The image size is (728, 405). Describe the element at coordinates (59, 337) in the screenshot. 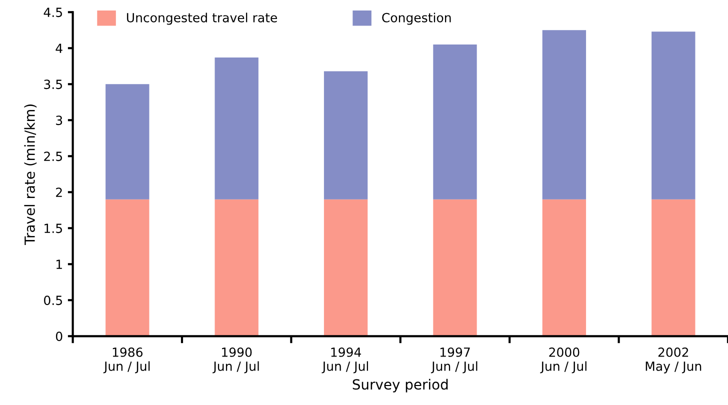

I see `y-tick-label: 0` at that location.